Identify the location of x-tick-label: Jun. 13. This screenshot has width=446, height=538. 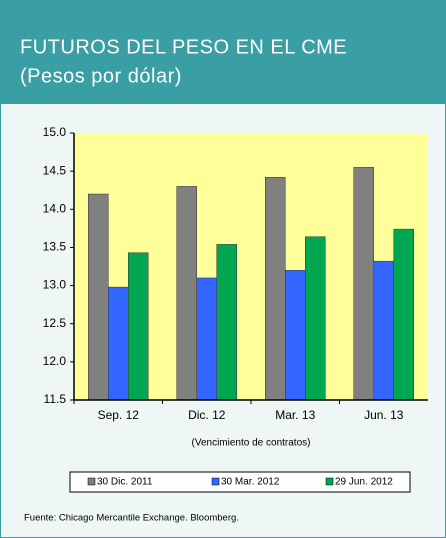
(384, 415).